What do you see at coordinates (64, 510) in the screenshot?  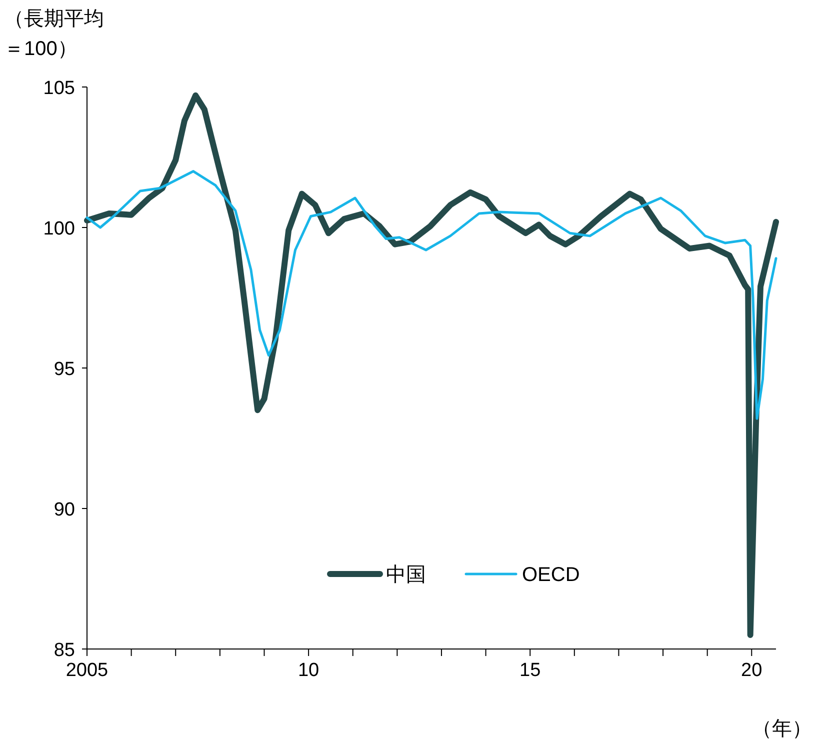 I see `y-tick-label: 90` at bounding box center [64, 510].